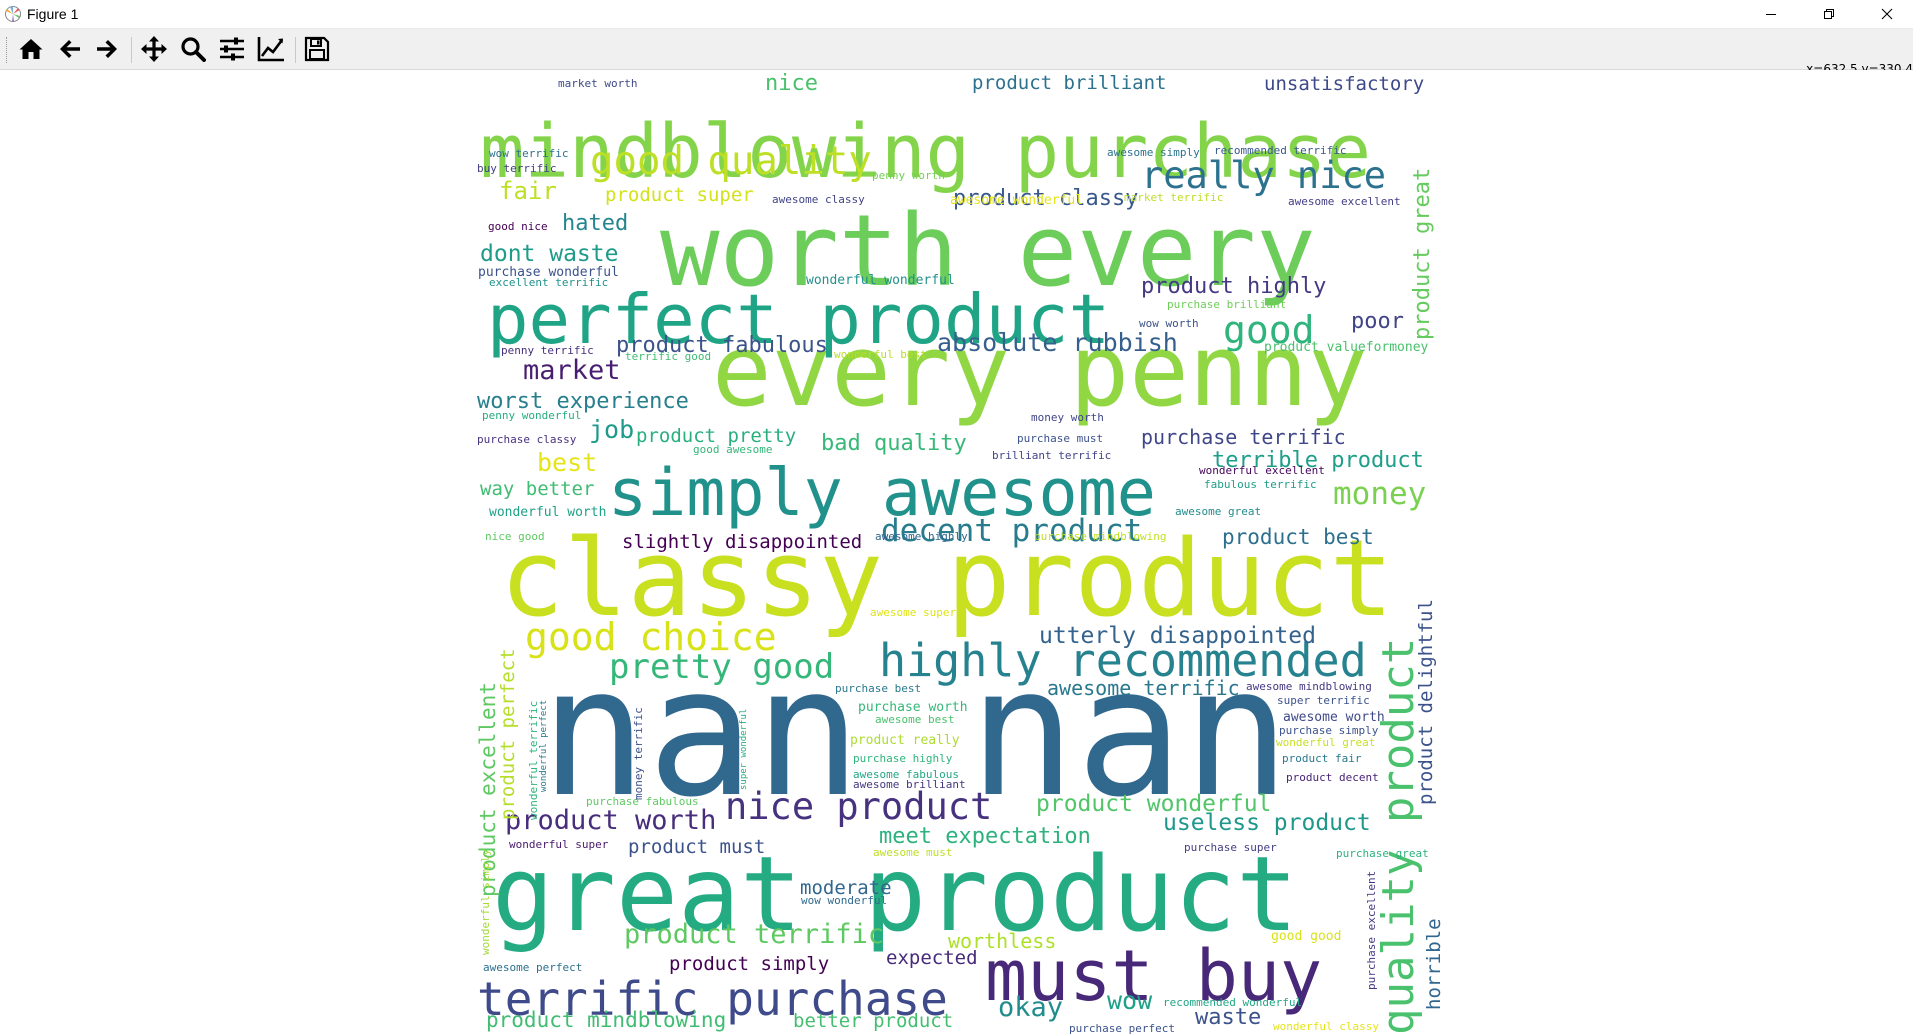 The height and width of the screenshot is (1034, 1913). Describe the element at coordinates (1329, 730) in the screenshot. I see `cloud-word: purchase simply` at that location.